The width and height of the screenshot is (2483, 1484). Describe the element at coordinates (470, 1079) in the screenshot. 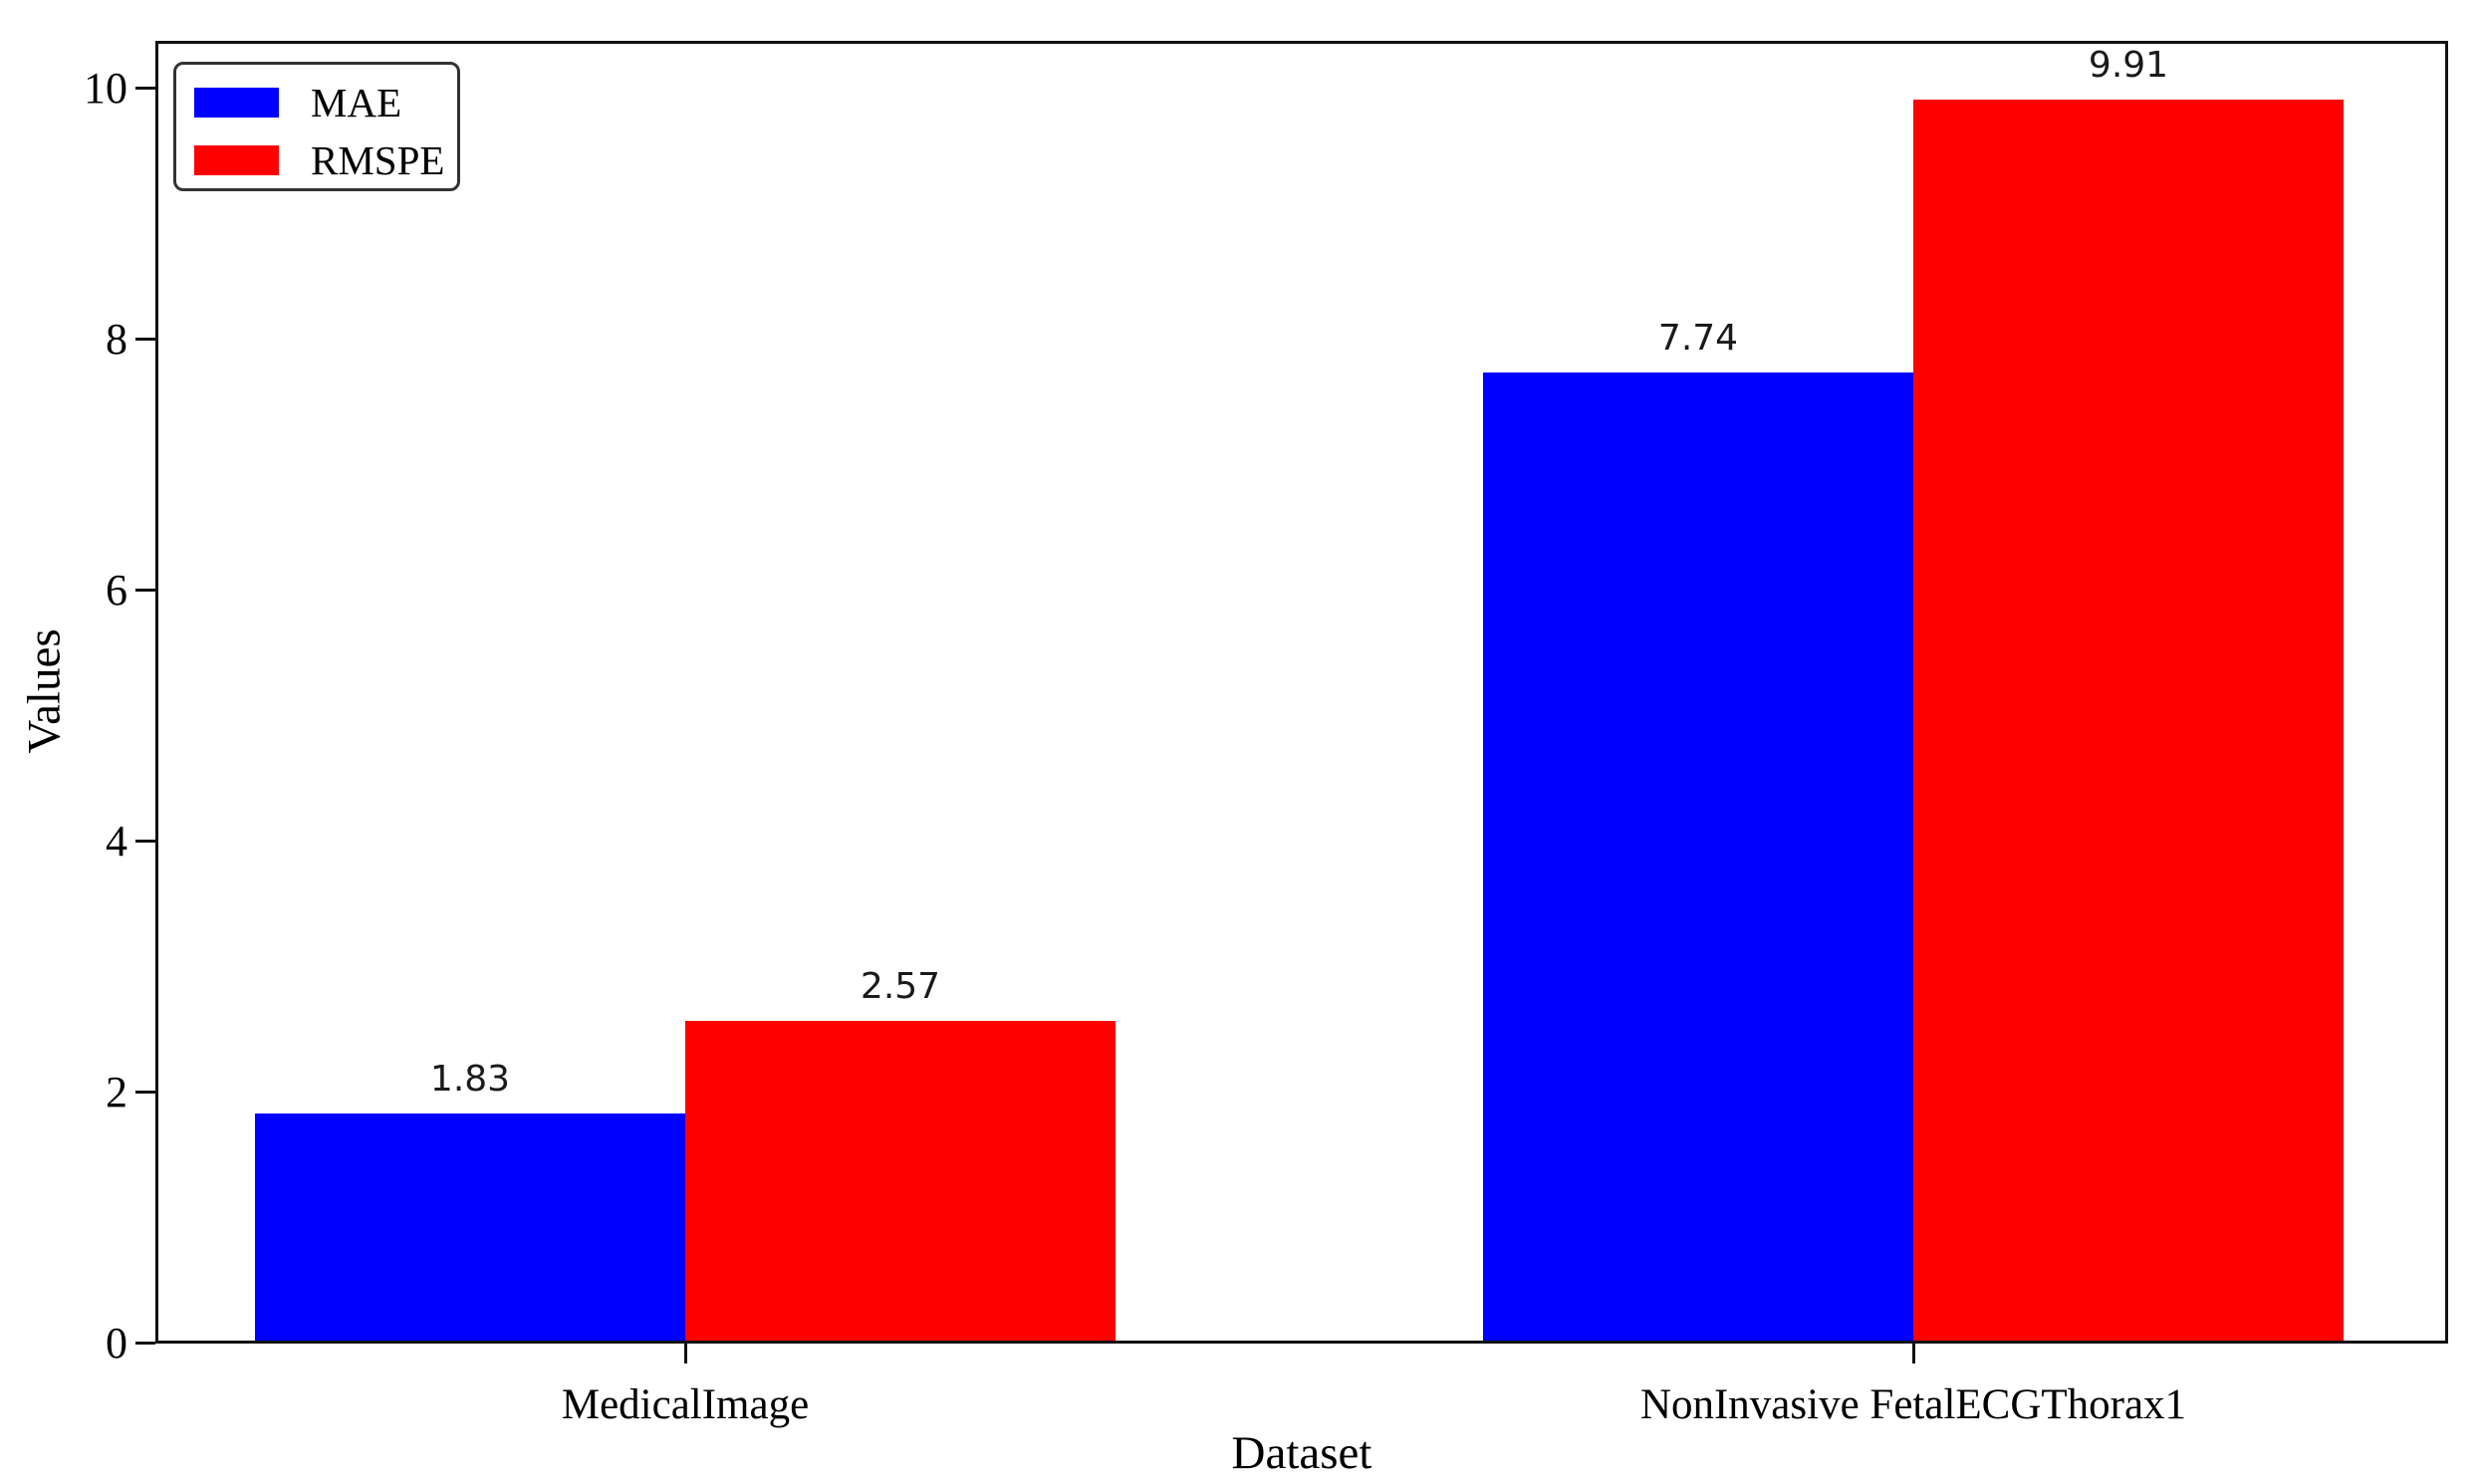

I see `bar-value-label-mae-medicalimage: 1.83` at that location.